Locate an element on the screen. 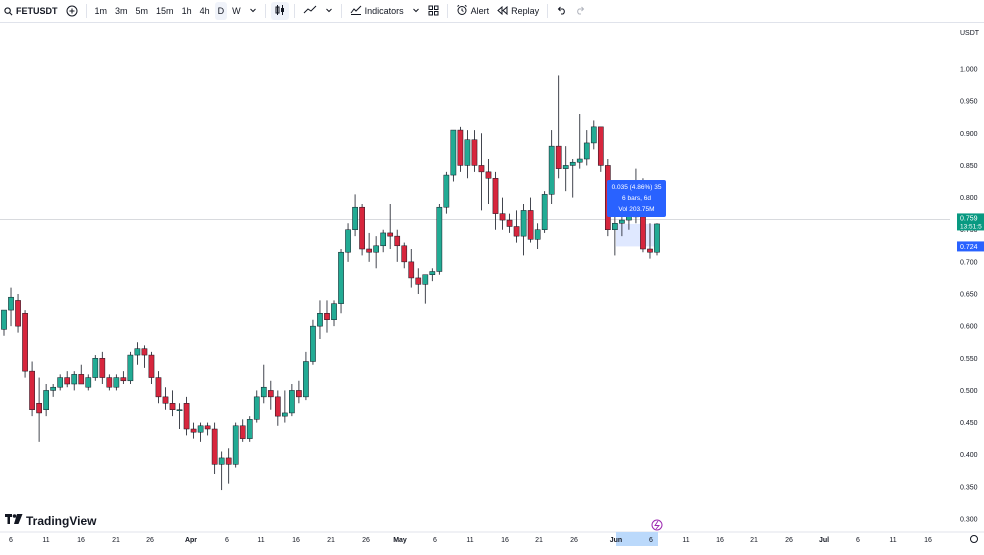  price-tick-label: 0.550 is located at coordinates (969, 359).